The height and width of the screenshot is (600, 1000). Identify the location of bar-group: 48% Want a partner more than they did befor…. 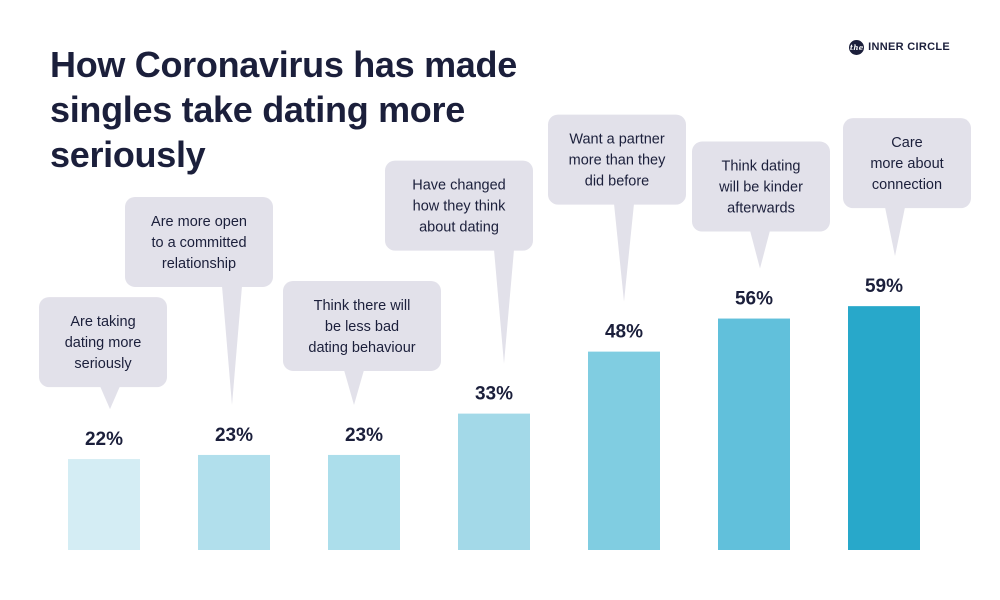
(617, 332).